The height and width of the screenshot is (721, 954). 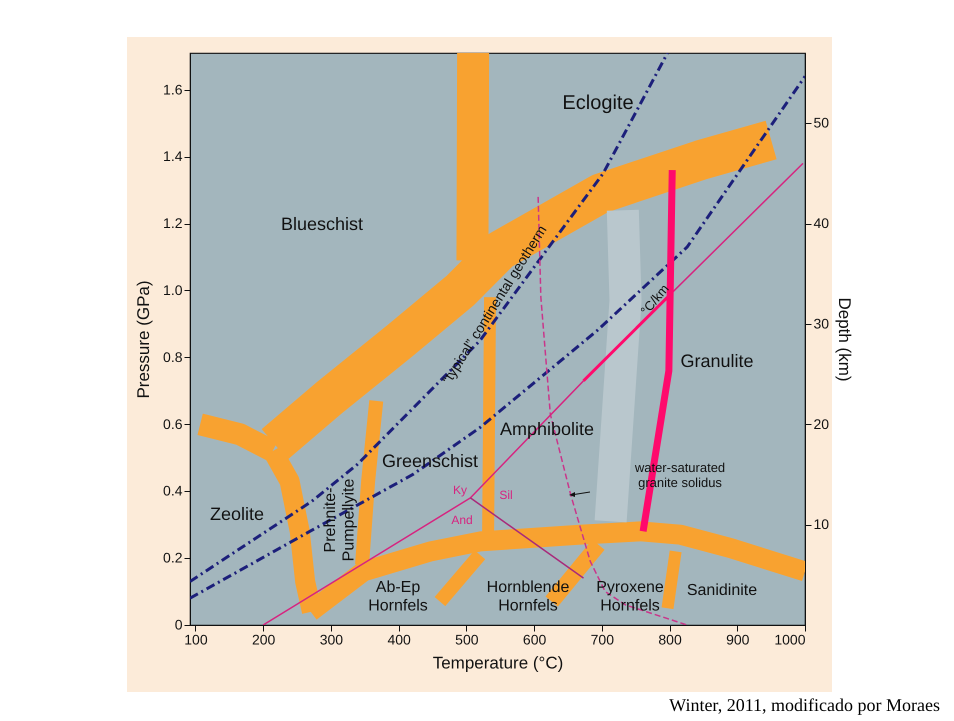 What do you see at coordinates (173, 424) in the screenshot?
I see `y-tick-label: 0.6` at bounding box center [173, 424].